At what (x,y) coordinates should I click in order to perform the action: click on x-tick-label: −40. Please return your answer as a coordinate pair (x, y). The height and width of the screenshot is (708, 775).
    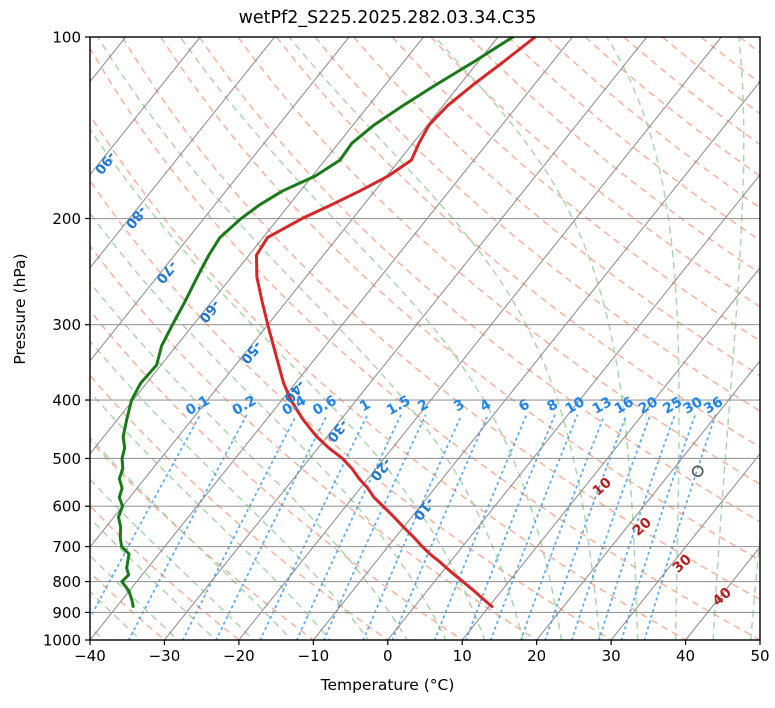
    Looking at the image, I should click on (90, 656).